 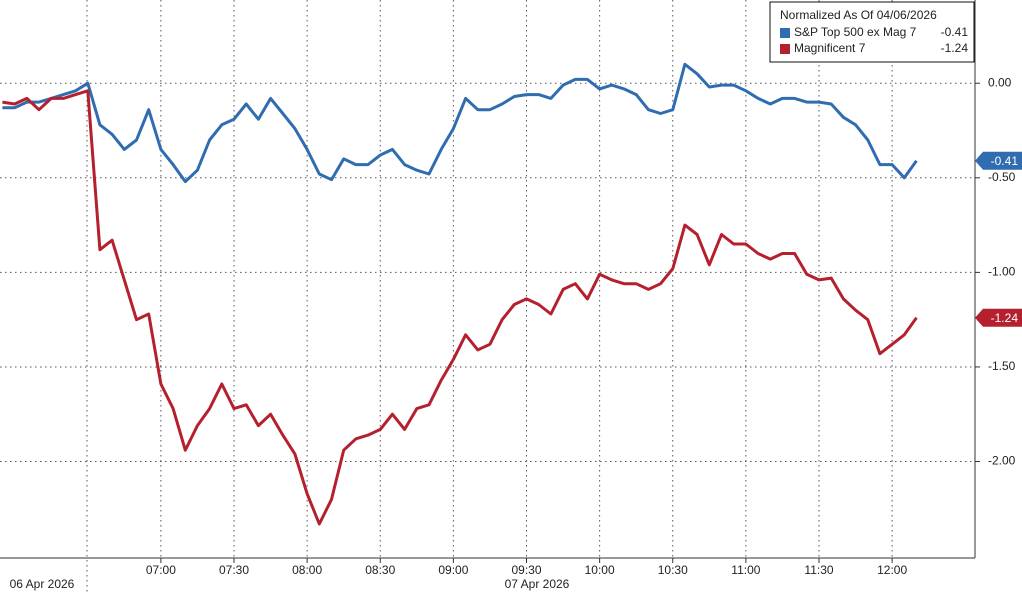 I want to click on legend-label: Magnificent 7, so click(x=830, y=48).